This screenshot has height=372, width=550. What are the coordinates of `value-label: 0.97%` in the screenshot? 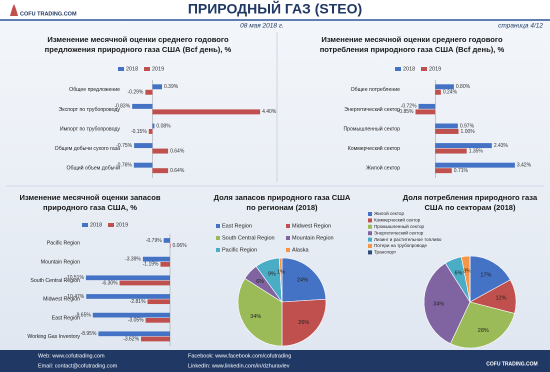 It's located at (467, 126).